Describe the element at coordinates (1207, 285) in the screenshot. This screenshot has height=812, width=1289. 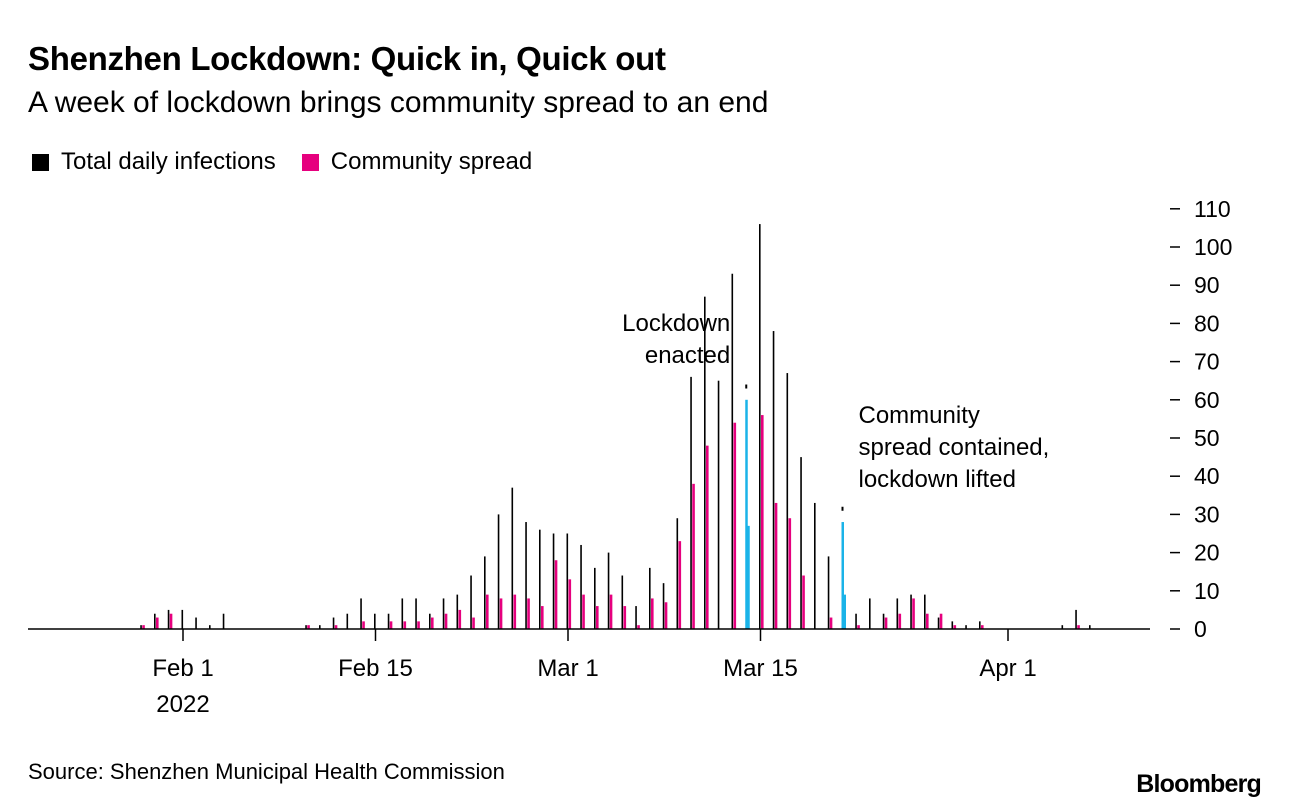
I see `y-tick-label: 90` at that location.